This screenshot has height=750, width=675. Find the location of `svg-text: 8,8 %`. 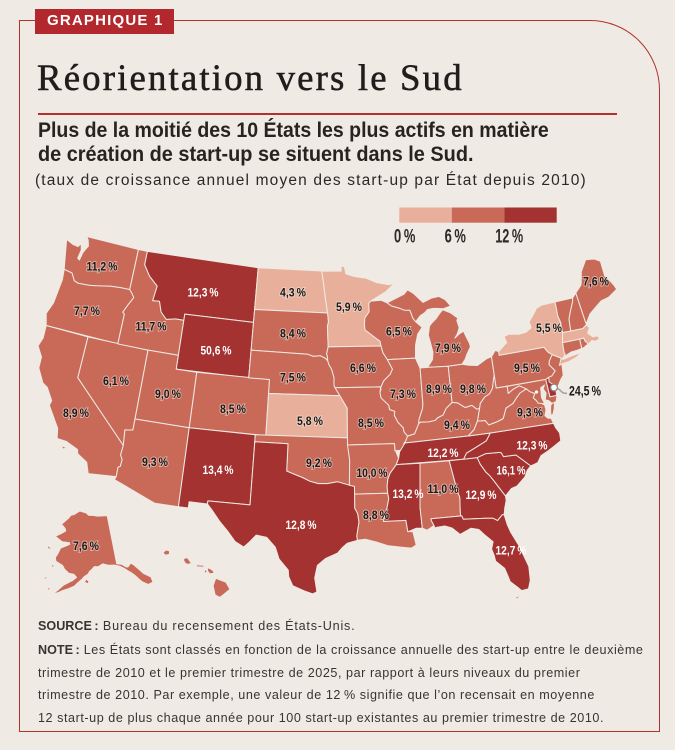

svg-text: 8,8 % is located at coordinates (376, 515).